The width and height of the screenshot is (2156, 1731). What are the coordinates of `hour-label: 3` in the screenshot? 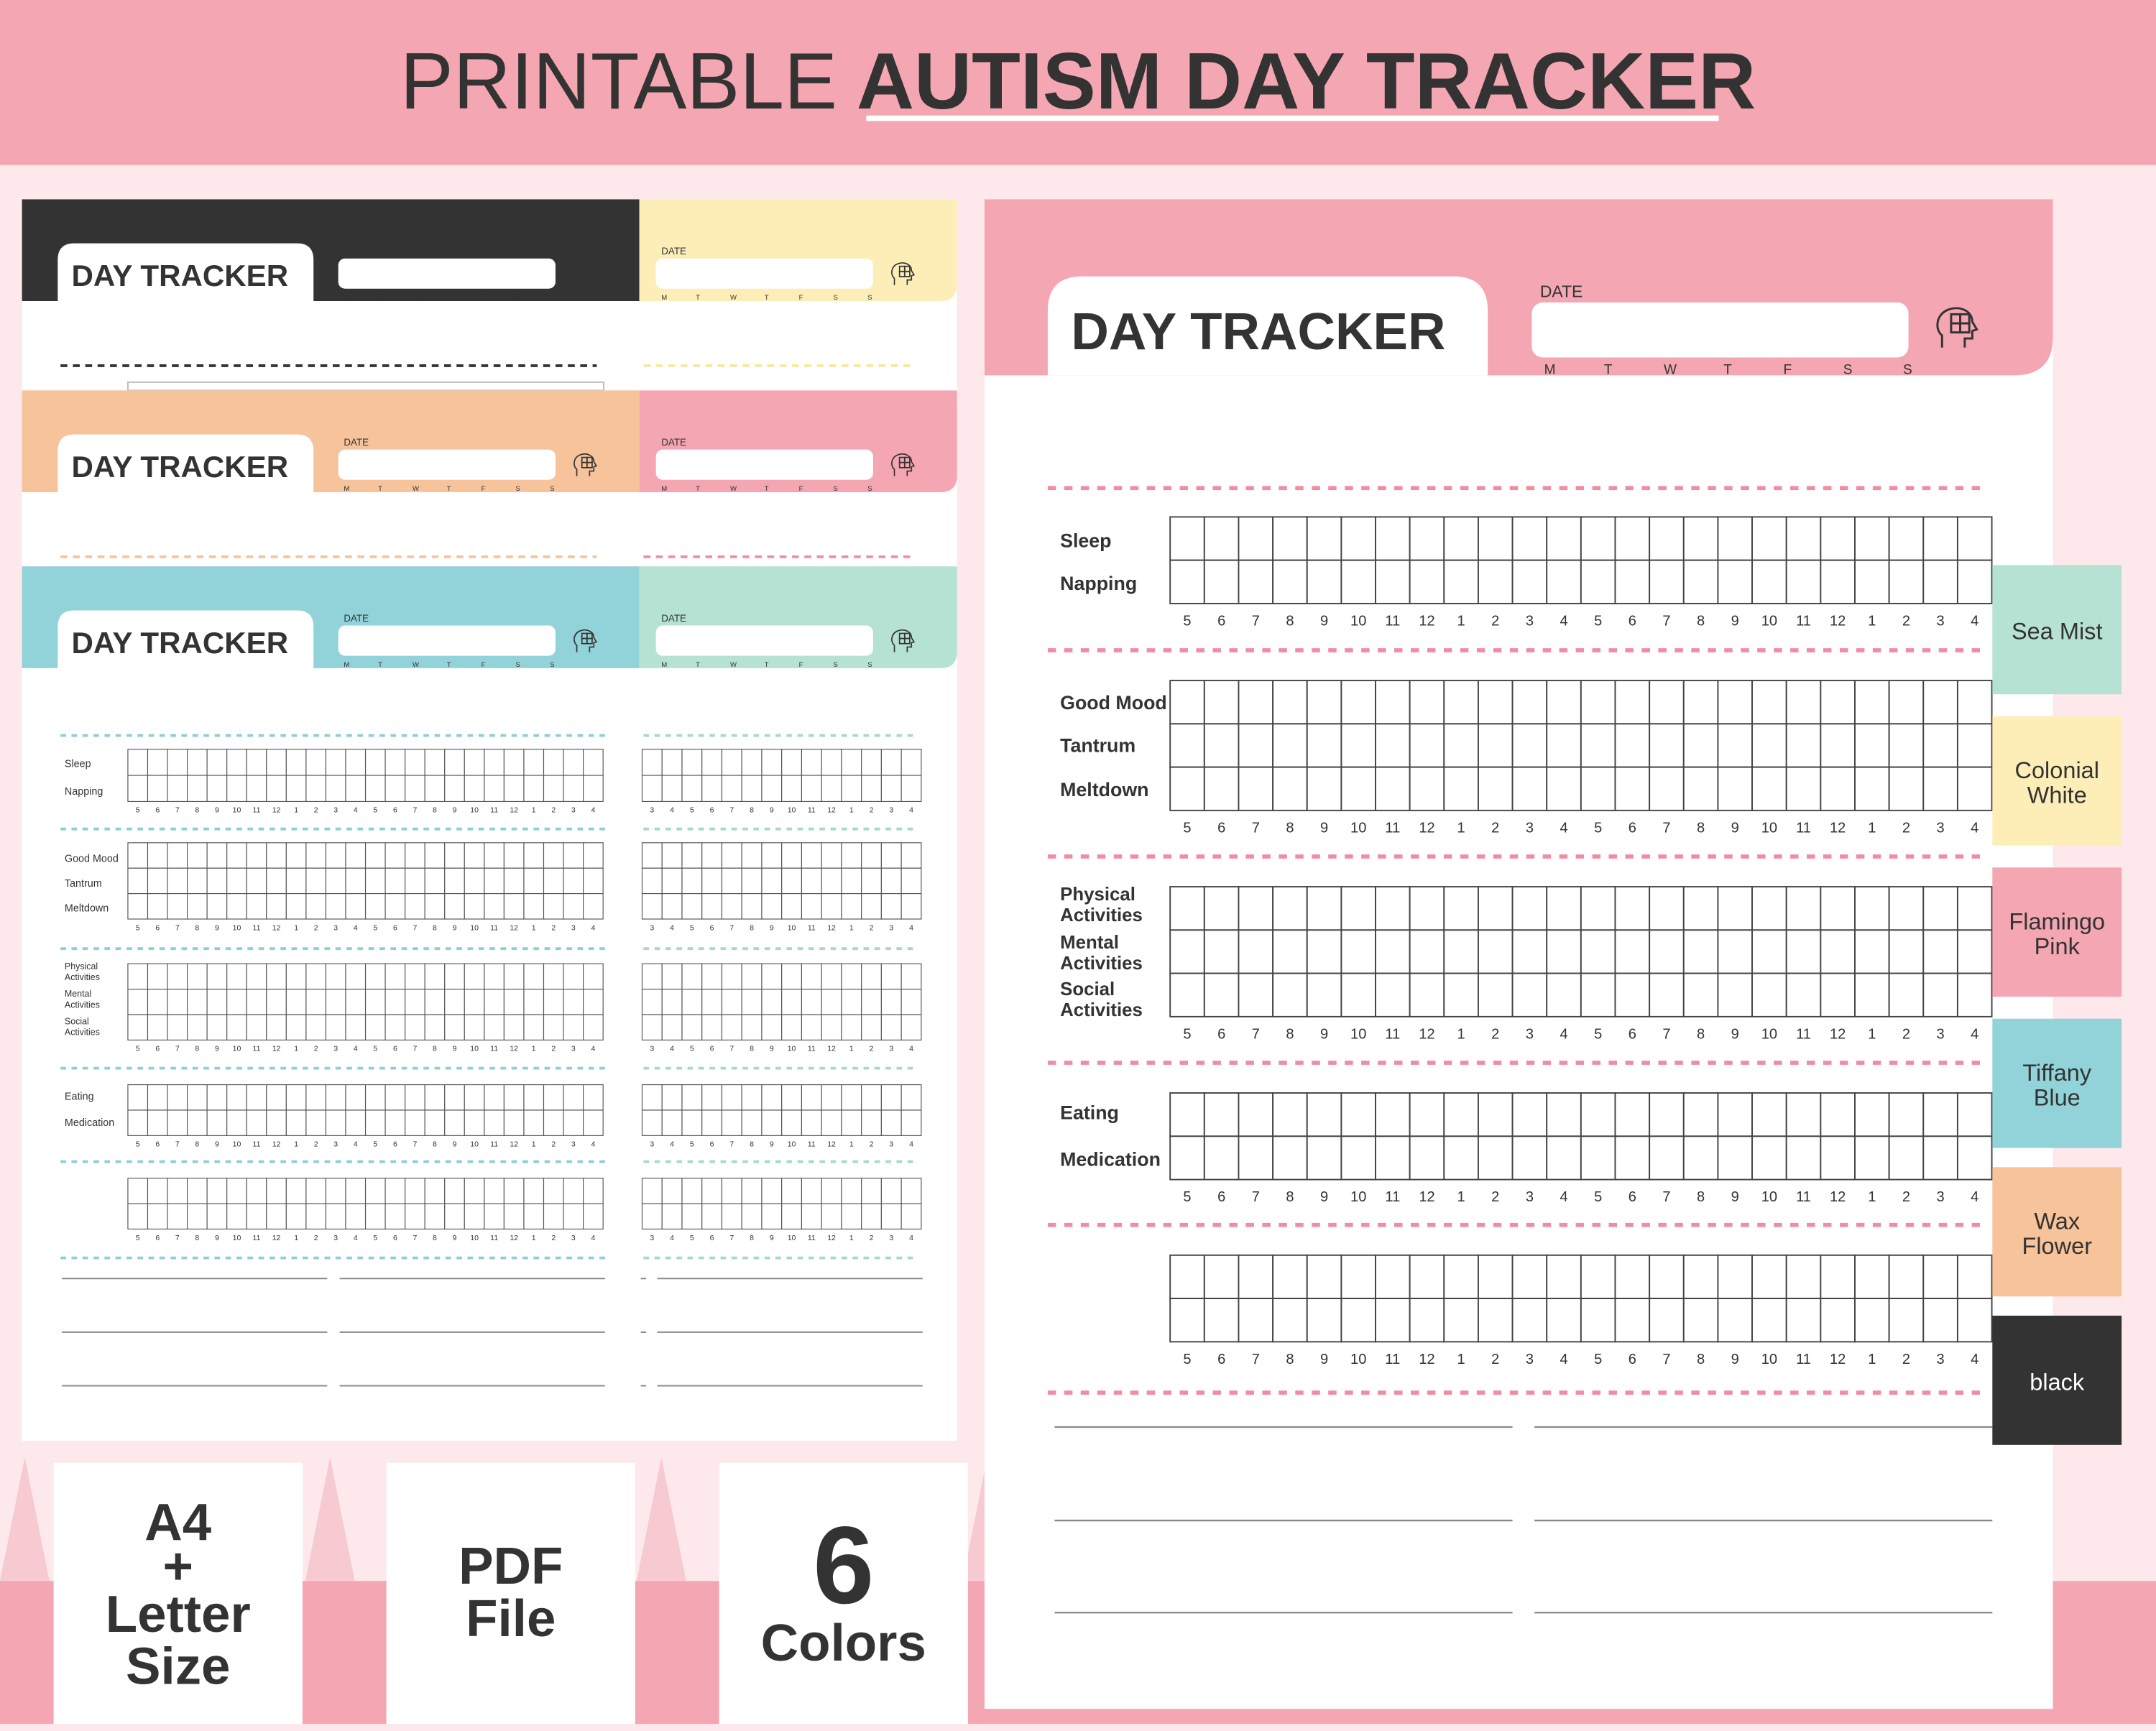 It's located at (573, 1238).